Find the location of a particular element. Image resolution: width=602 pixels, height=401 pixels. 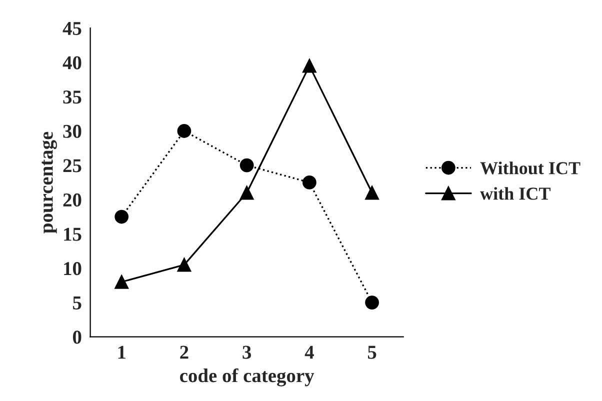

y-tick-label: 40 is located at coordinates (72, 63).